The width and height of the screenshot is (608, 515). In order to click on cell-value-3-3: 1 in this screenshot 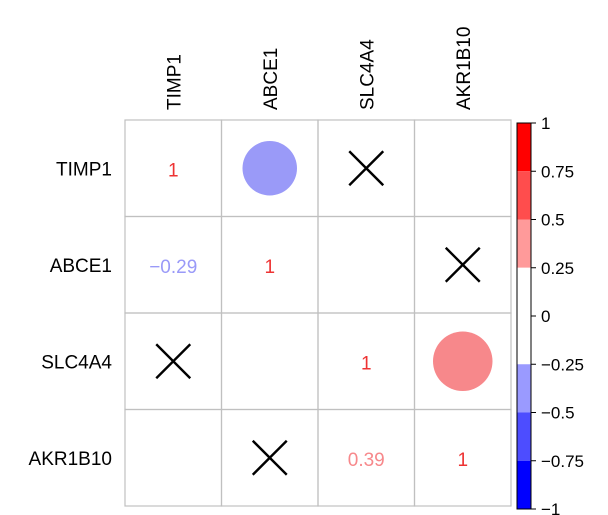, I will do `click(462, 460)`.